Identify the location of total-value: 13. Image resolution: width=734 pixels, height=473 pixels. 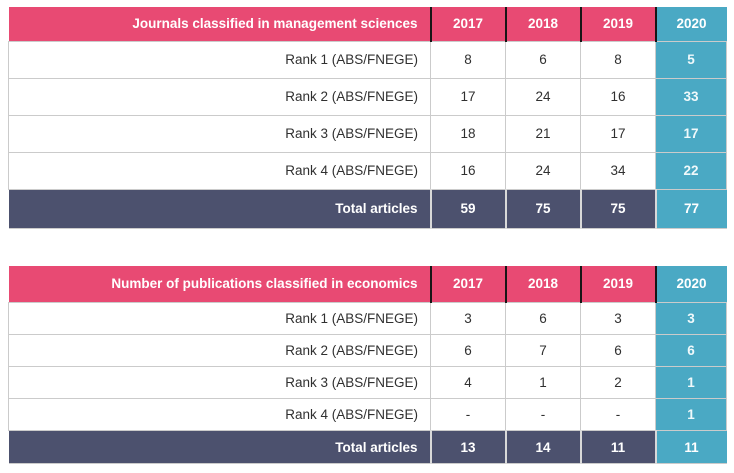
(467, 447).